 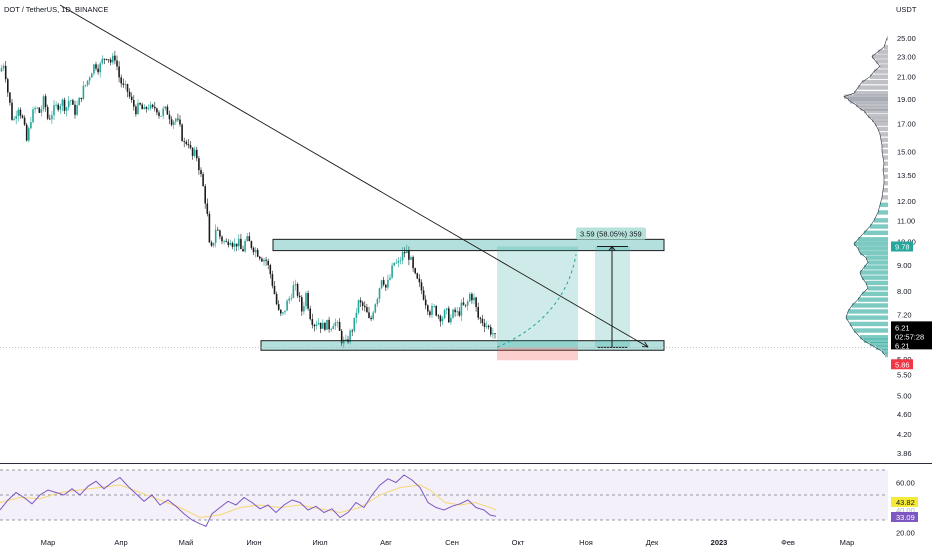 What do you see at coordinates (536, 301) in the screenshot?
I see `projection-arc` at bounding box center [536, 301].